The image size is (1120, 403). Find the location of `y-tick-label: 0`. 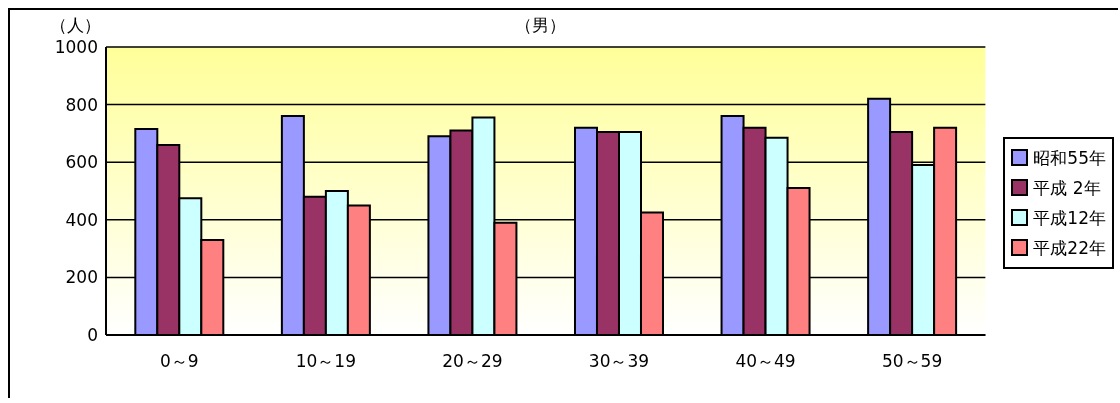

y-tick-label: 0 is located at coordinates (92, 335).